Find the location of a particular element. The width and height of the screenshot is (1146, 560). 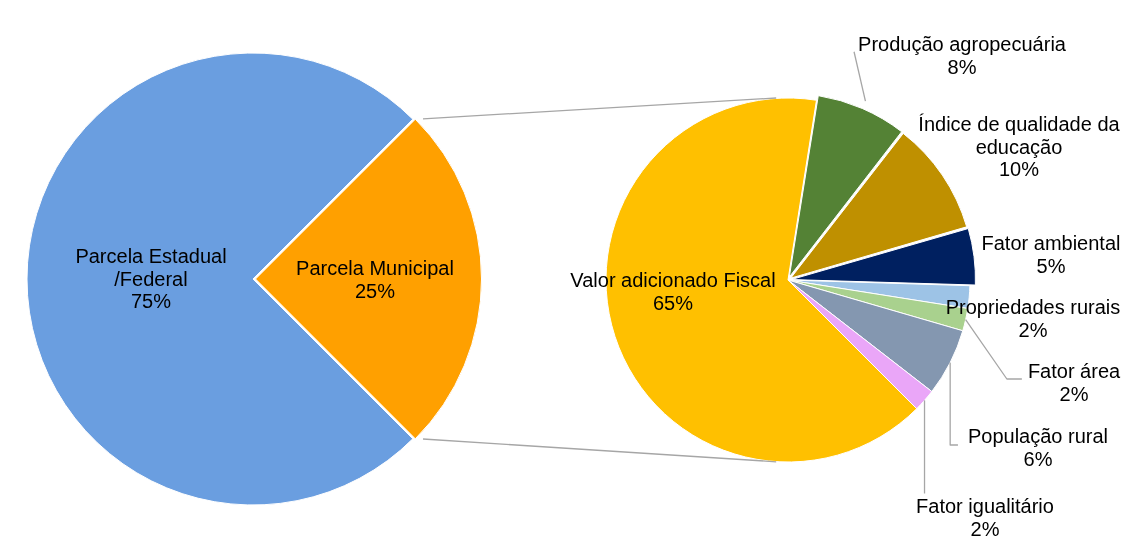

slice-label: Fator área is located at coordinates (1074, 371).